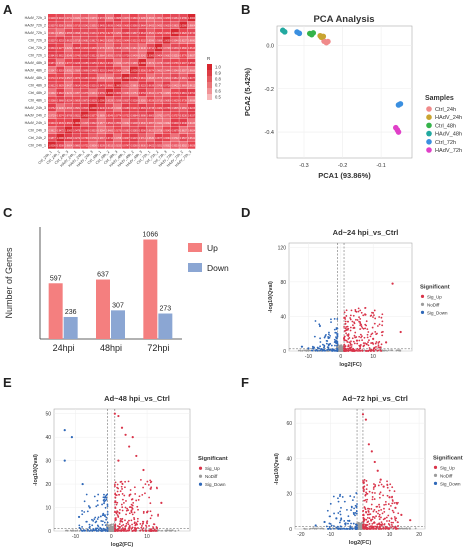 This screenshot has height=552, width=474. I want to click on volcano72-x-tick: -10, so click(330, 535).